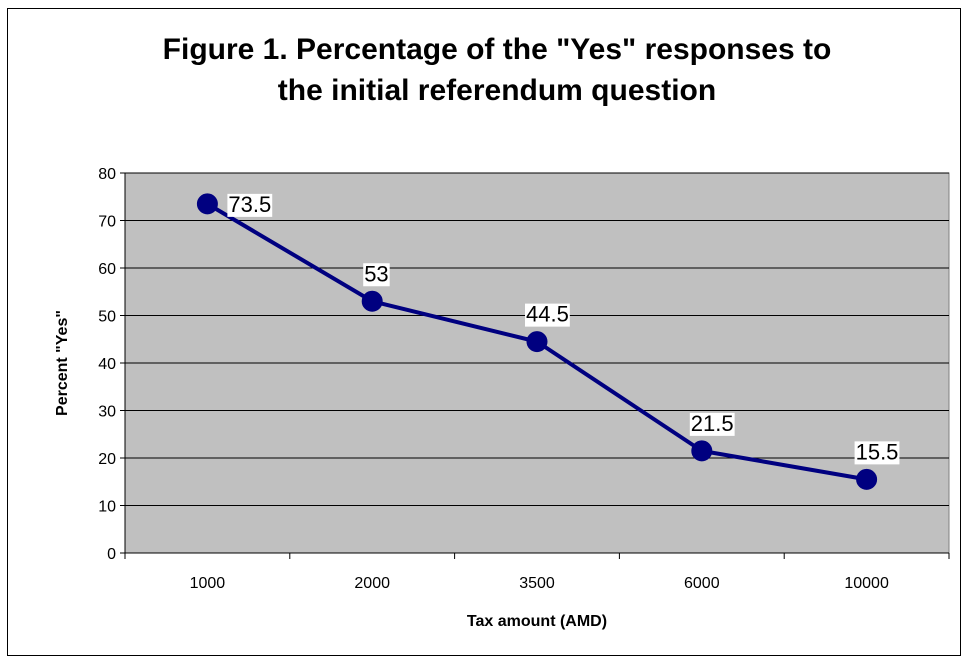 The image size is (970, 666). I want to click on y-tick-label: 10, so click(107, 507).